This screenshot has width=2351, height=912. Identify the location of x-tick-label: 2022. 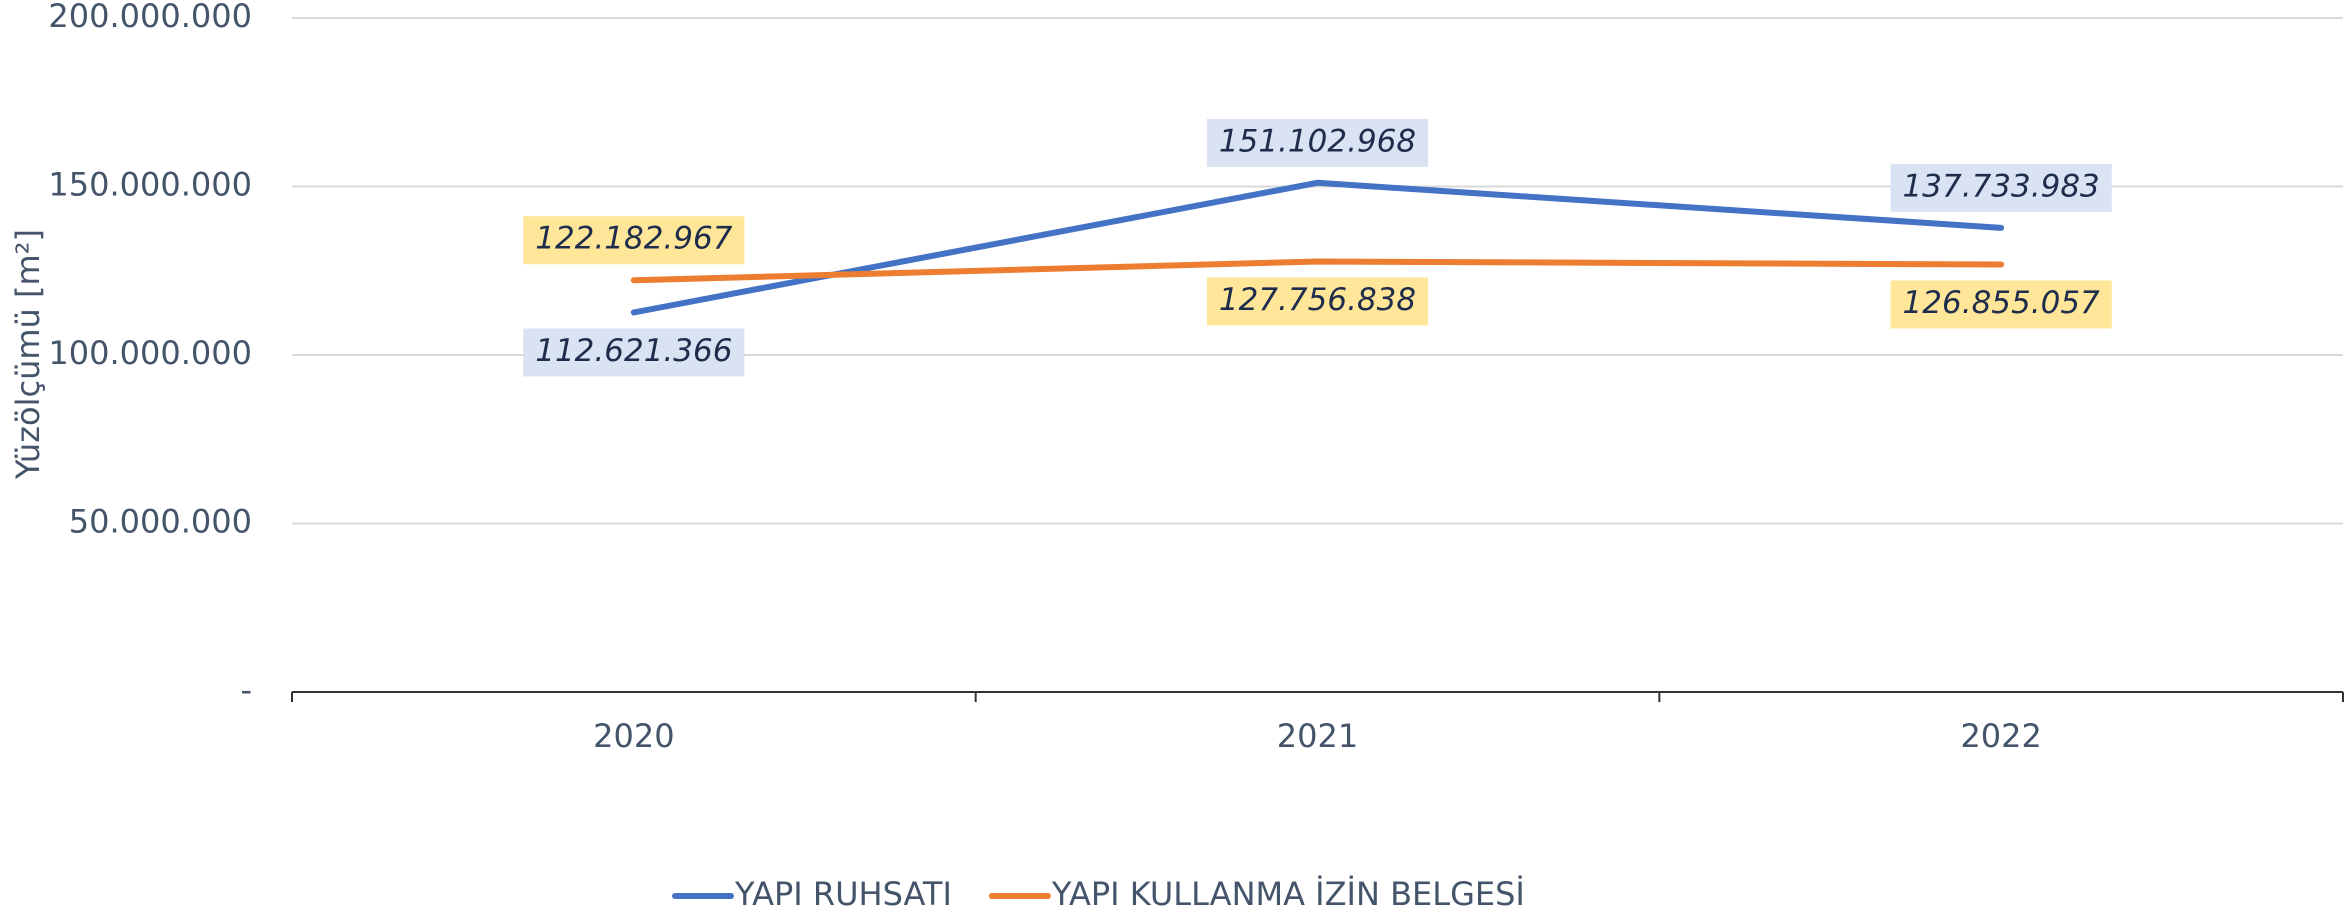
(2000, 736).